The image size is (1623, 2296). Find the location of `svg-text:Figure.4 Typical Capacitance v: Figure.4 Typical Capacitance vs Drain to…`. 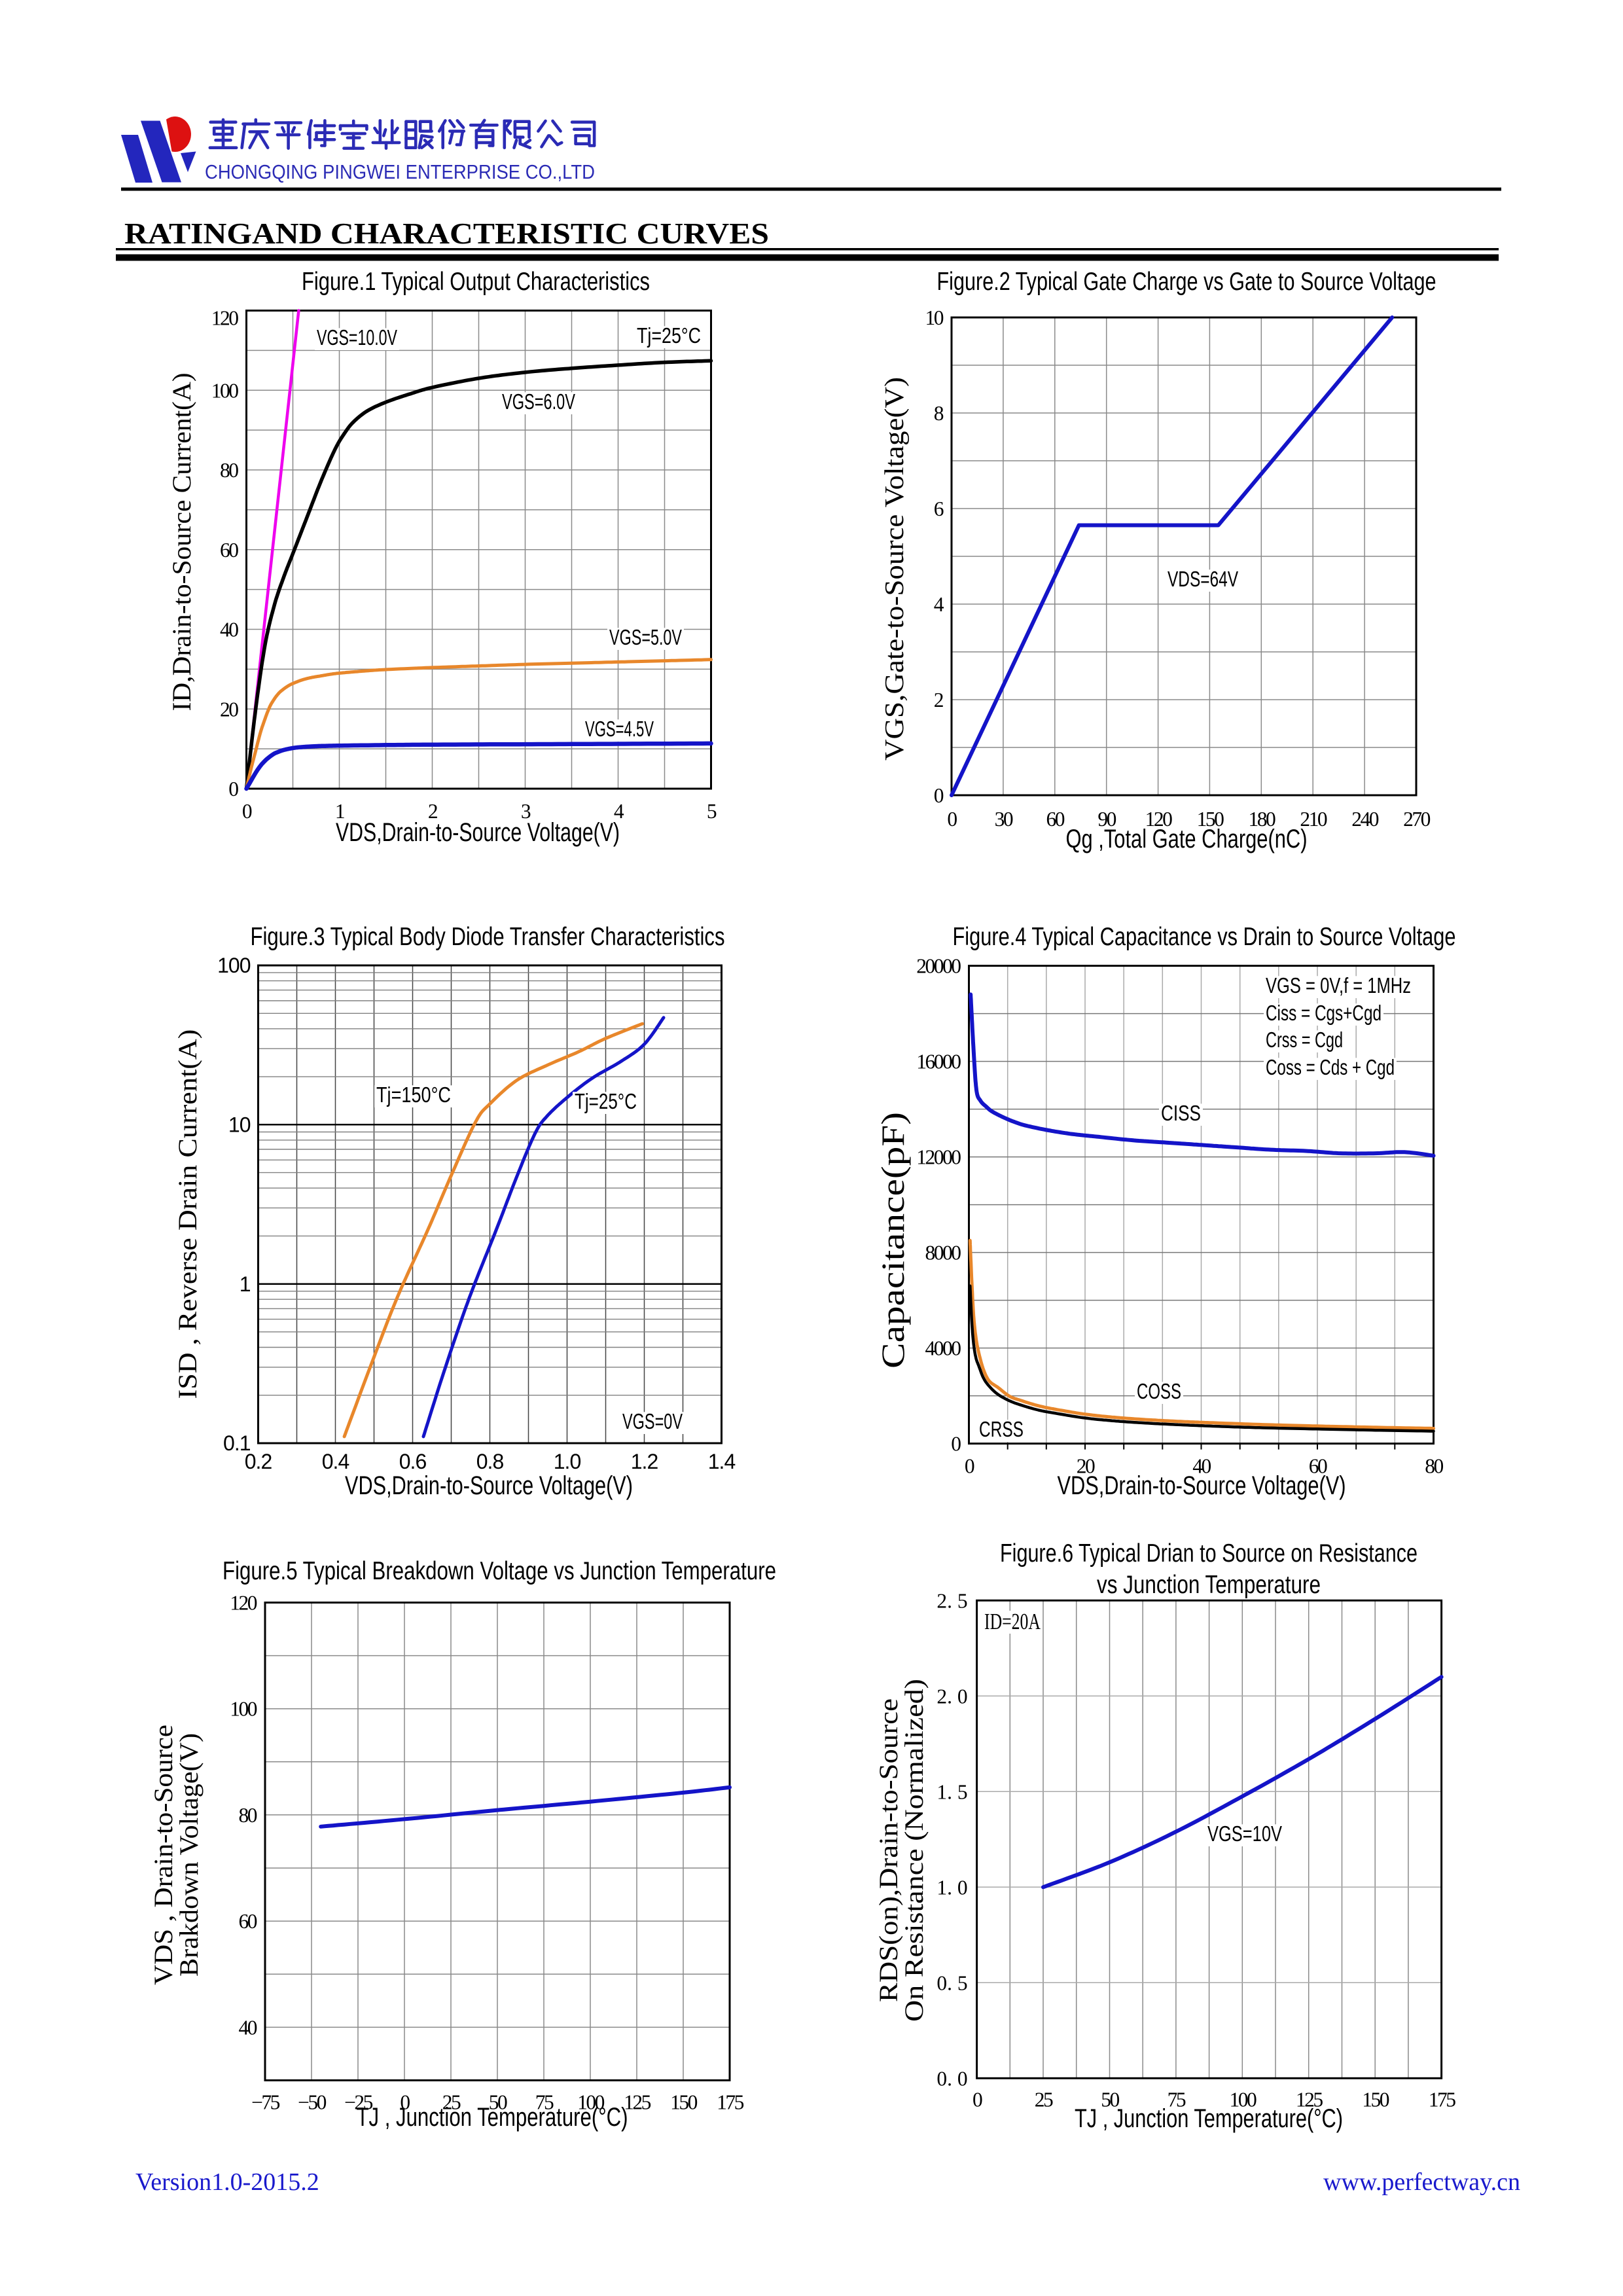

svg-text:Figure.4 Typical Capacitance v: Figure.4 Typical Capacitance vs Drain to… is located at coordinates (1205, 937).